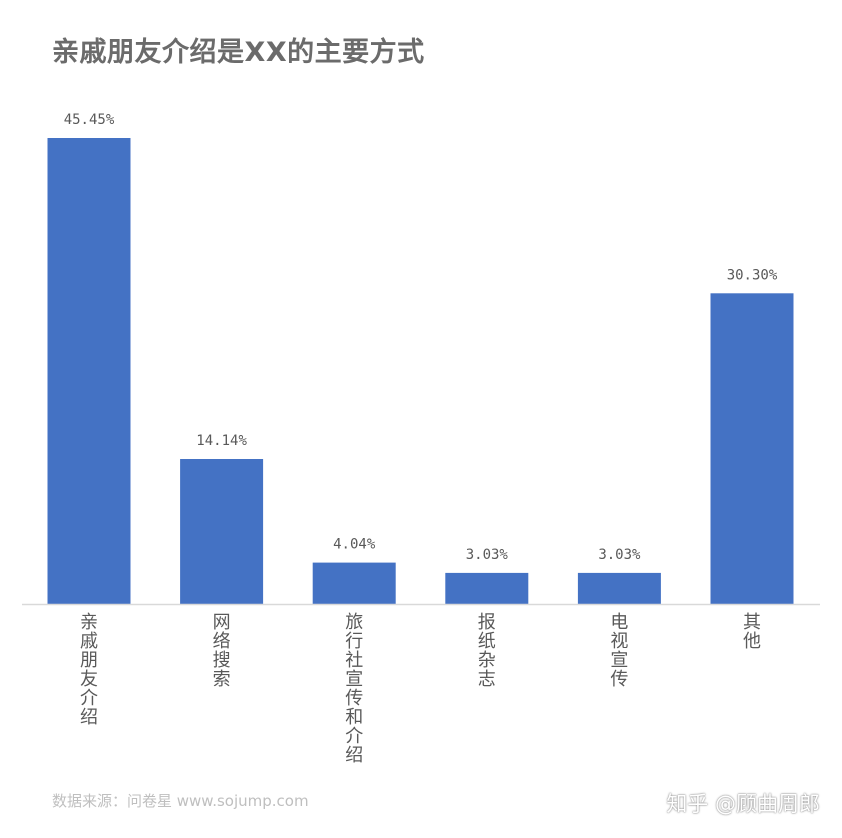 This screenshot has height=838, width=842. What do you see at coordinates (743, 804) in the screenshot?
I see `watermark: 知乎 @顾曲周郎` at bounding box center [743, 804].